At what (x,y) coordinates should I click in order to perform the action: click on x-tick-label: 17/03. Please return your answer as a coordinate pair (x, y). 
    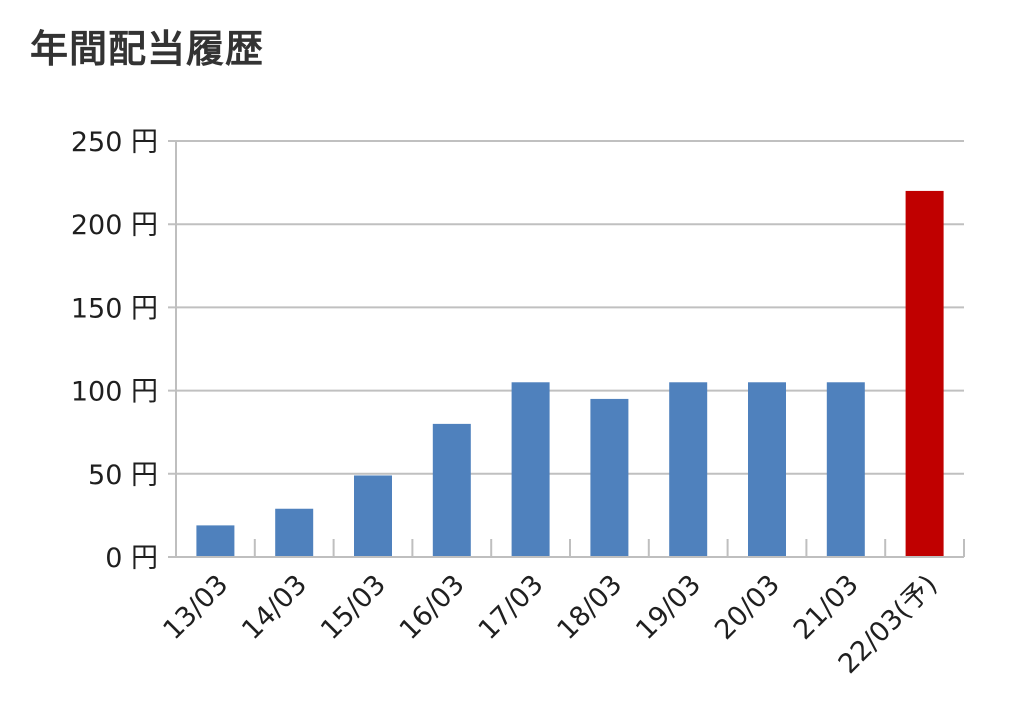
    Looking at the image, I should click on (511, 607).